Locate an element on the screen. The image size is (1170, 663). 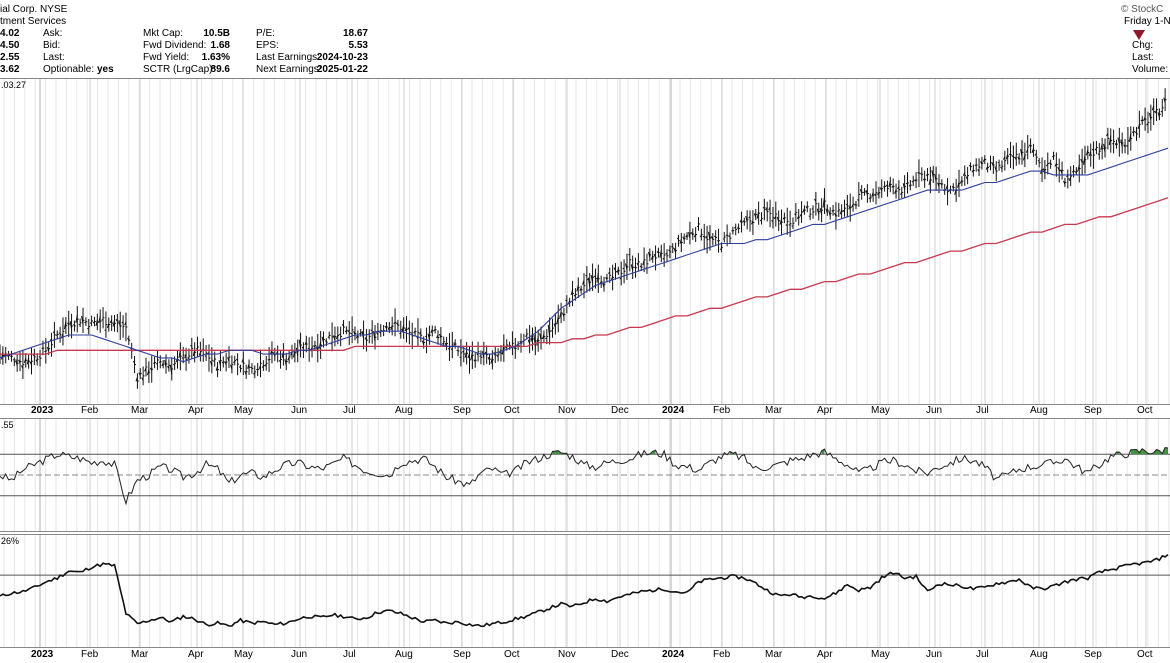
optionable-label: Optionable: is located at coordinates (69, 69).